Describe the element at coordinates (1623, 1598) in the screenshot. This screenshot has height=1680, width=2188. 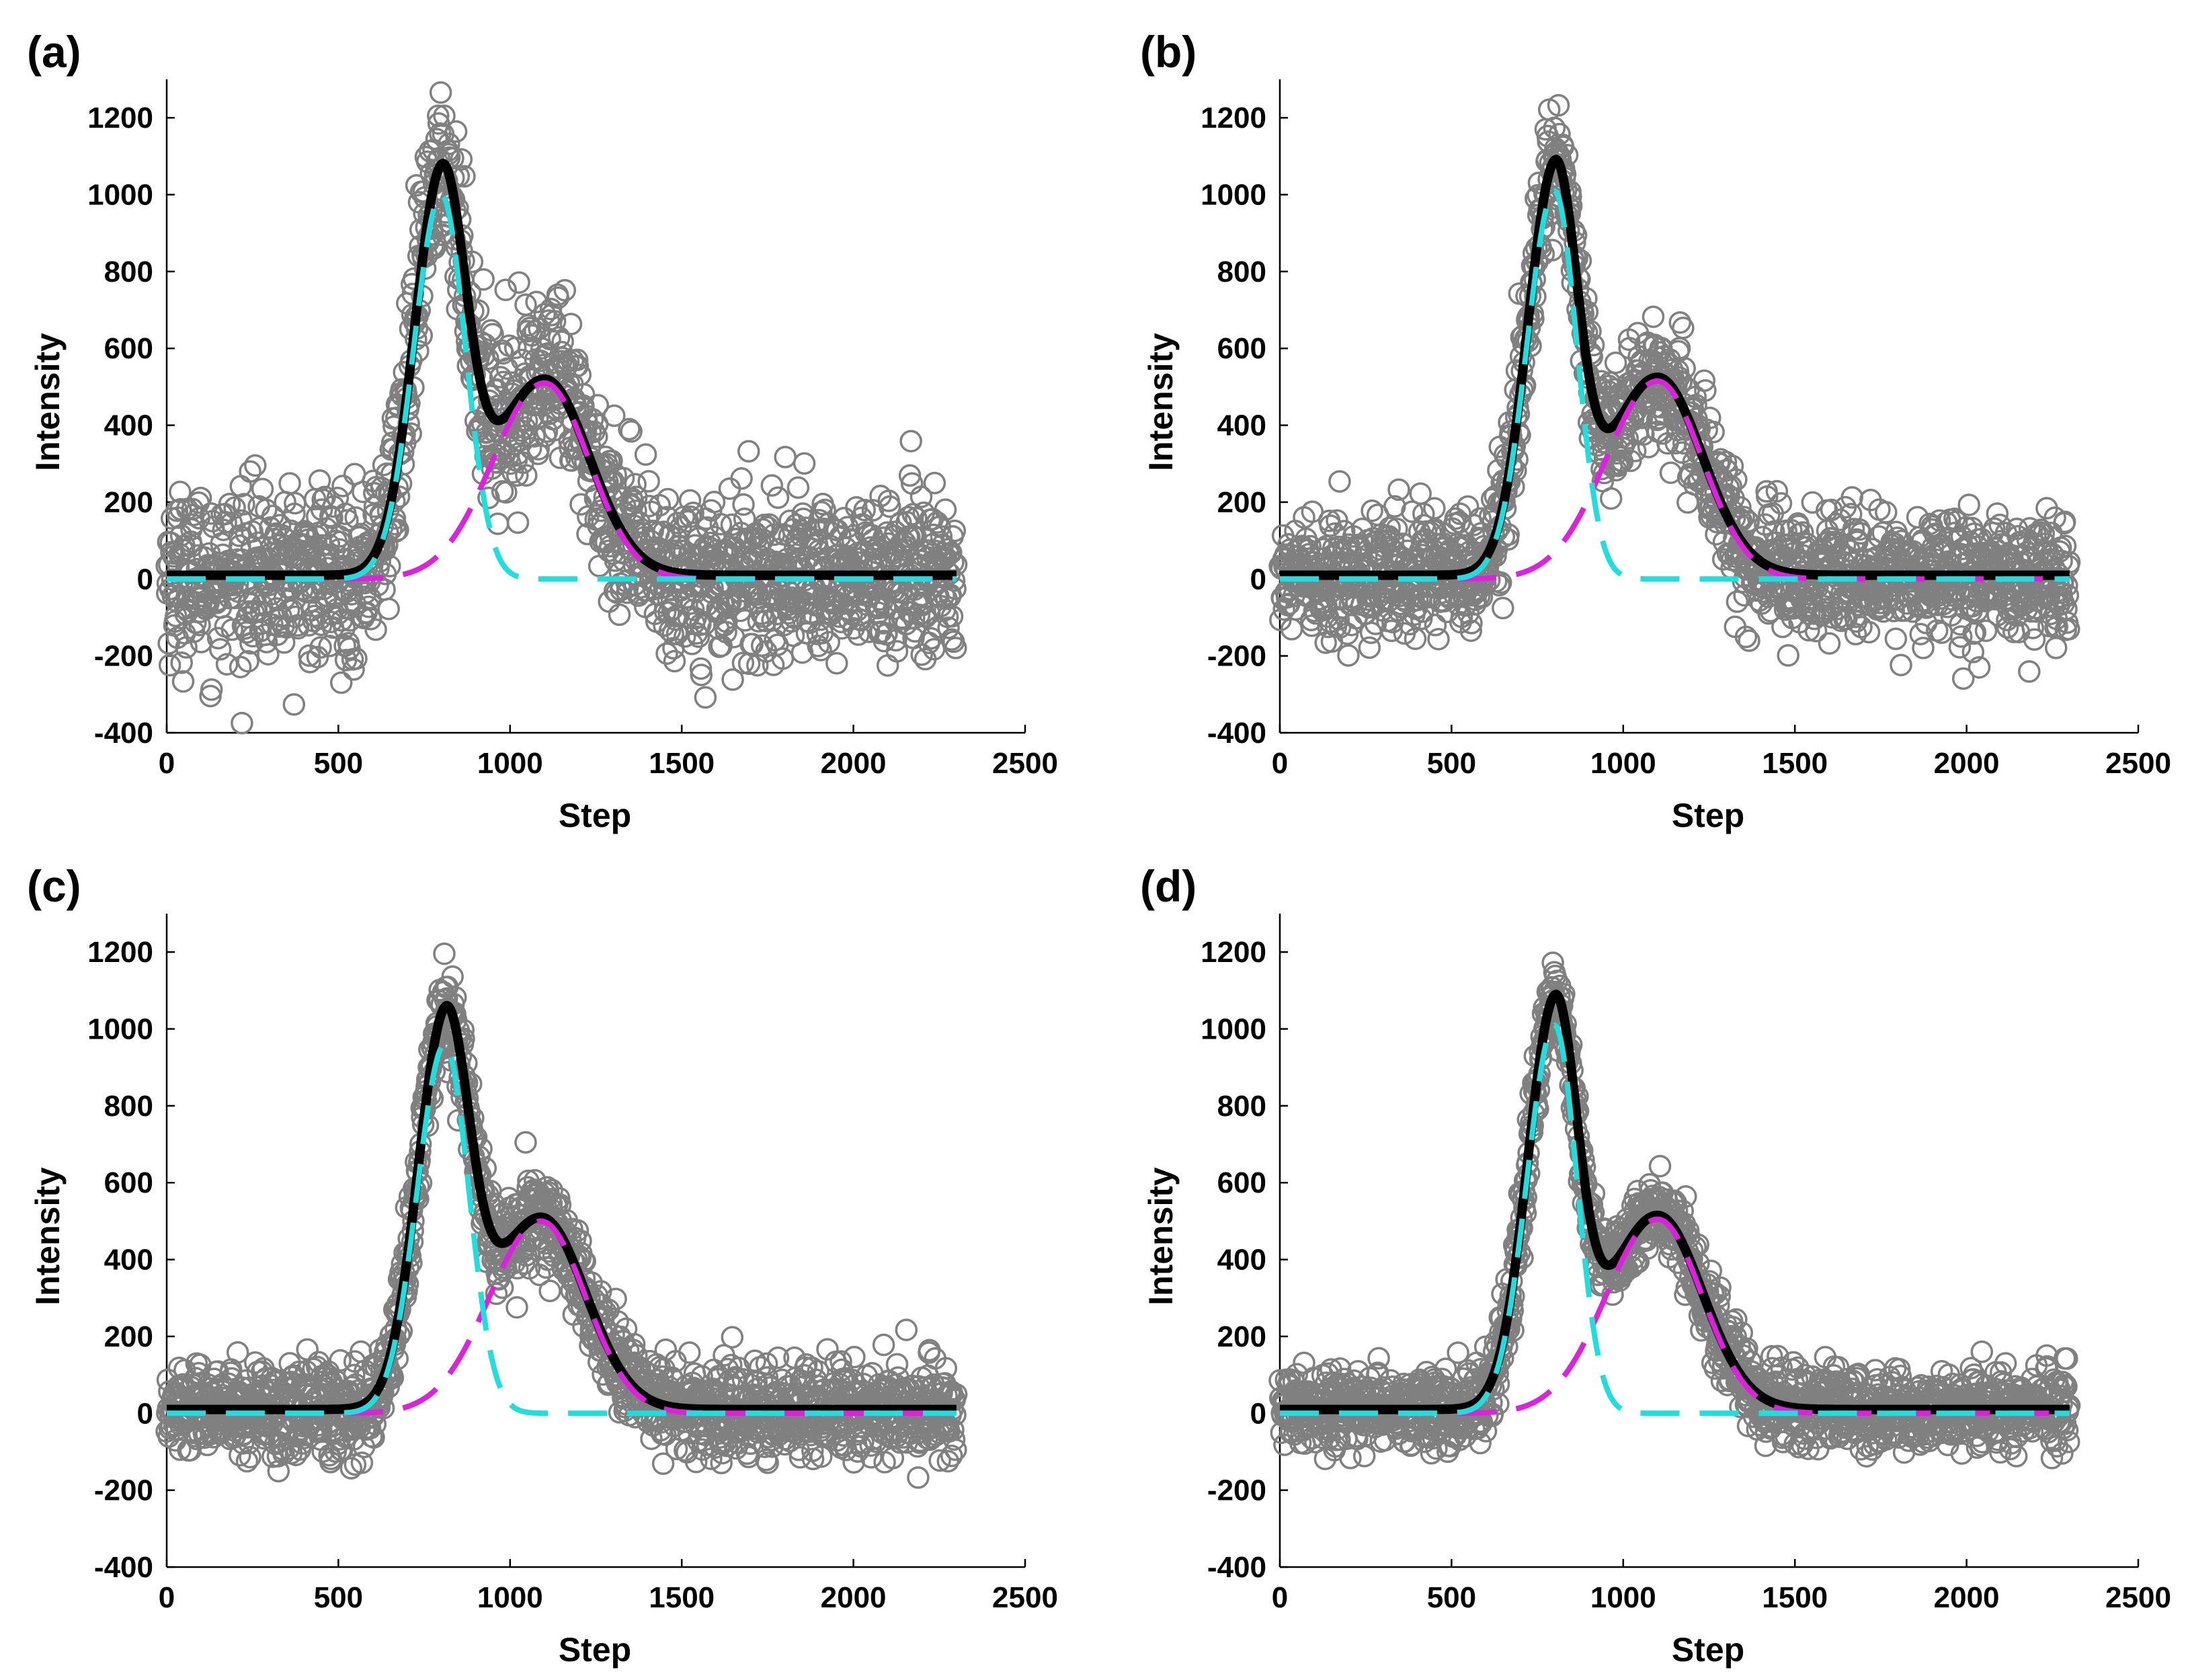
I see `x-tick-label: 1000` at that location.